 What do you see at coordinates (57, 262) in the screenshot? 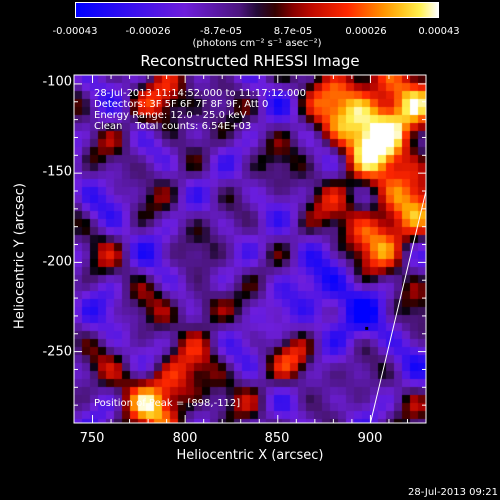
I see `y-tick-label: -200` at bounding box center [57, 262].